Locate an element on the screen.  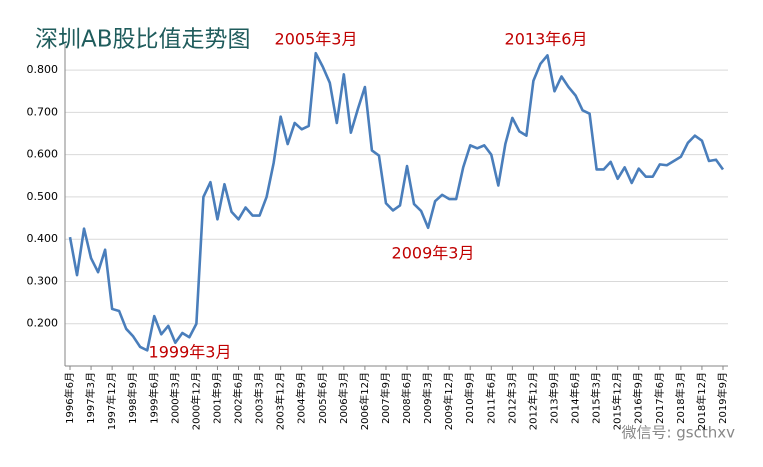
x-tick-label: 2000年12月 is located at coordinates (195, 401).